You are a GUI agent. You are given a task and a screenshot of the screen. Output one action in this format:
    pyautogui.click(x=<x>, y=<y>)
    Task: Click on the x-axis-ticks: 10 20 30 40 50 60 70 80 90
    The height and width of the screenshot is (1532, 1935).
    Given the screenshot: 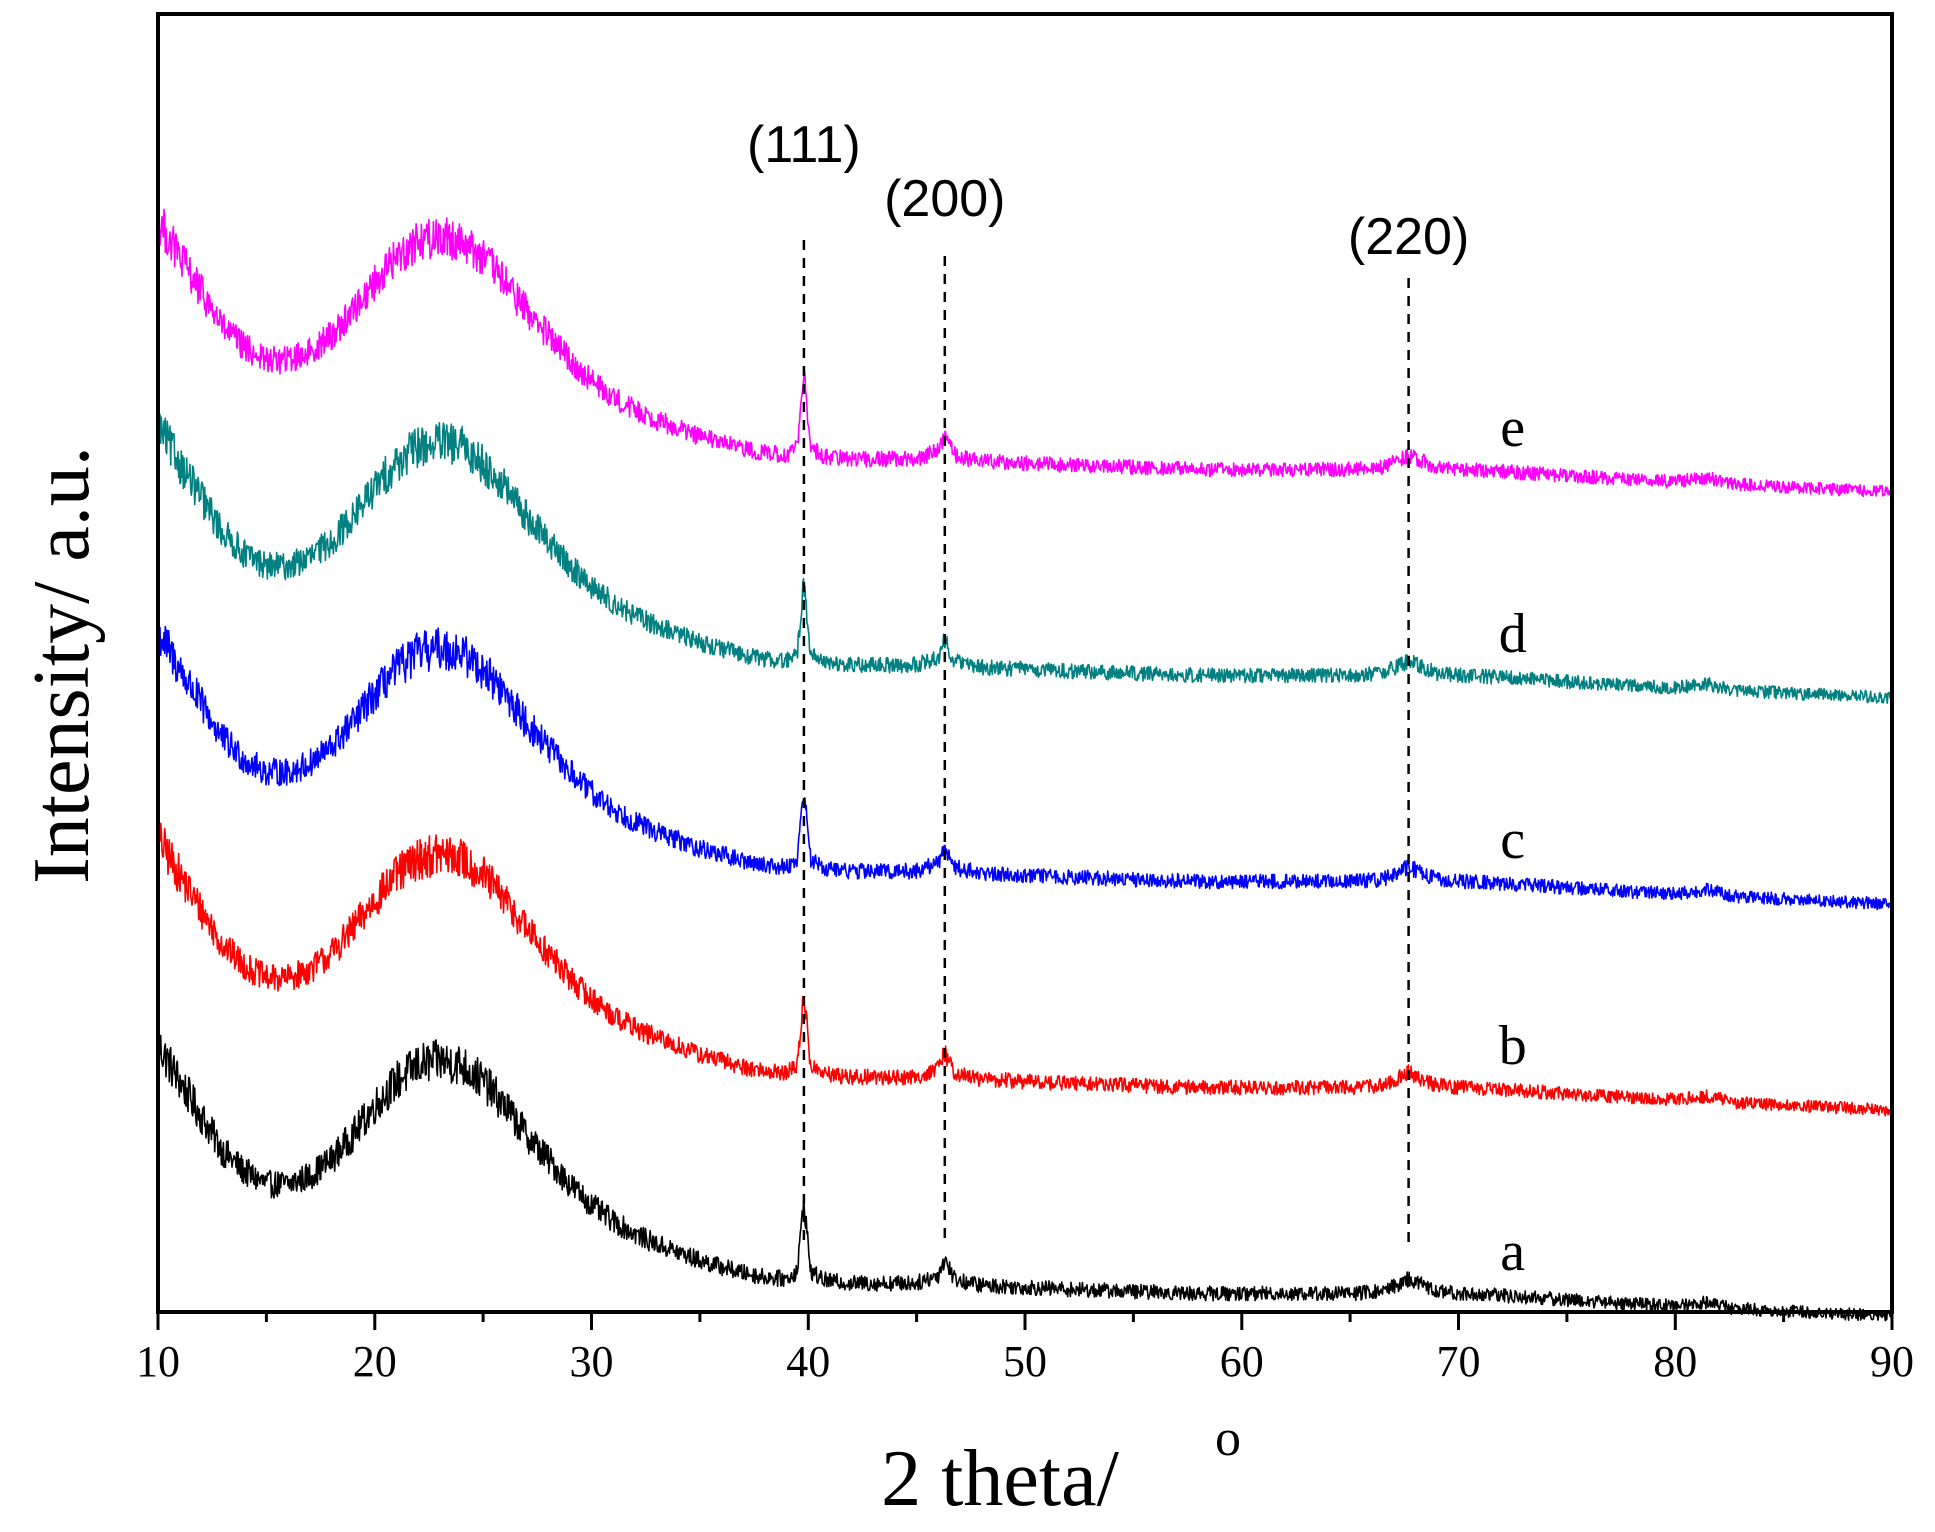 What is the action you would take?
    pyautogui.click(x=1025, y=1349)
    